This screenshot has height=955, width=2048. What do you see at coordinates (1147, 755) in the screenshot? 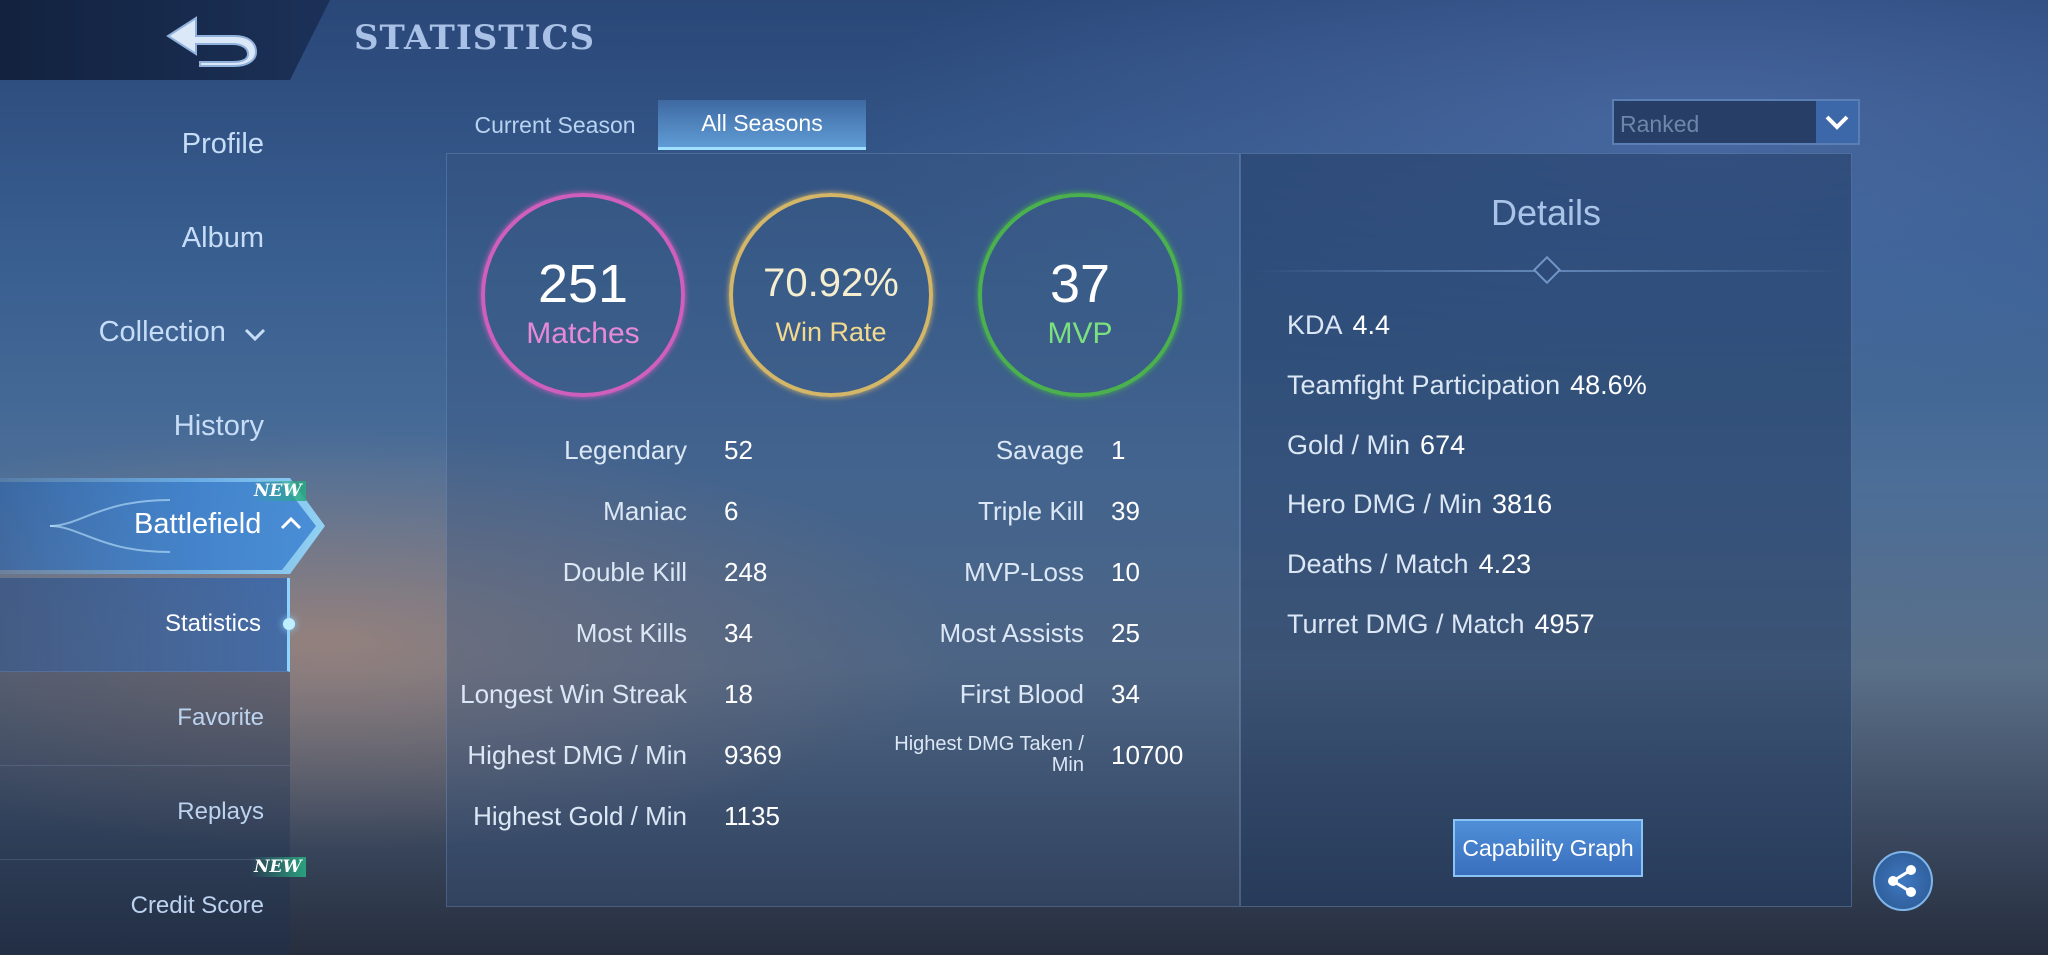
I see `stat-value: 10700` at bounding box center [1147, 755].